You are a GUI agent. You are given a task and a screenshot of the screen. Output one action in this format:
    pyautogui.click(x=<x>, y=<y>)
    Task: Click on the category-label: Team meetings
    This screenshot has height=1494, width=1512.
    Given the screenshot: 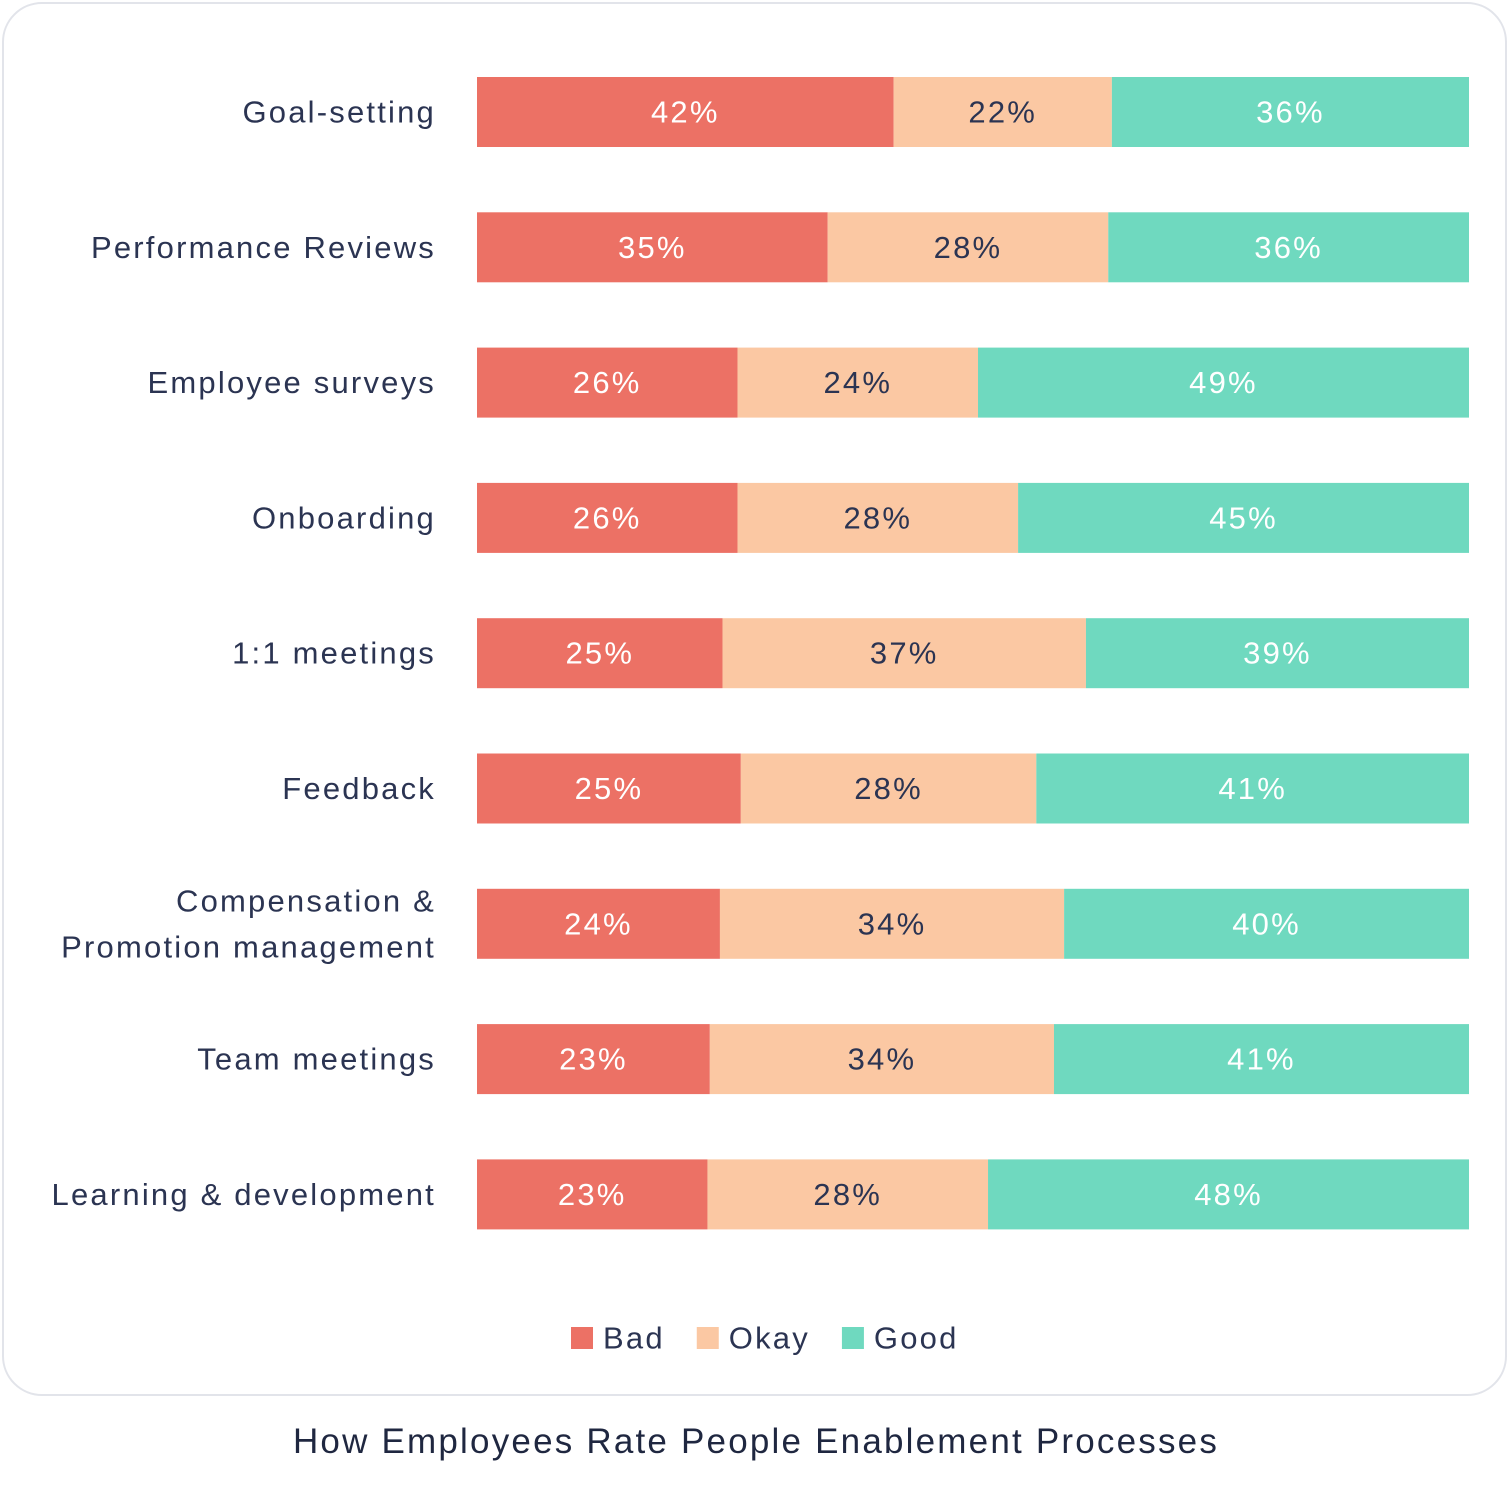 What is the action you would take?
    pyautogui.click(x=316, y=1059)
    